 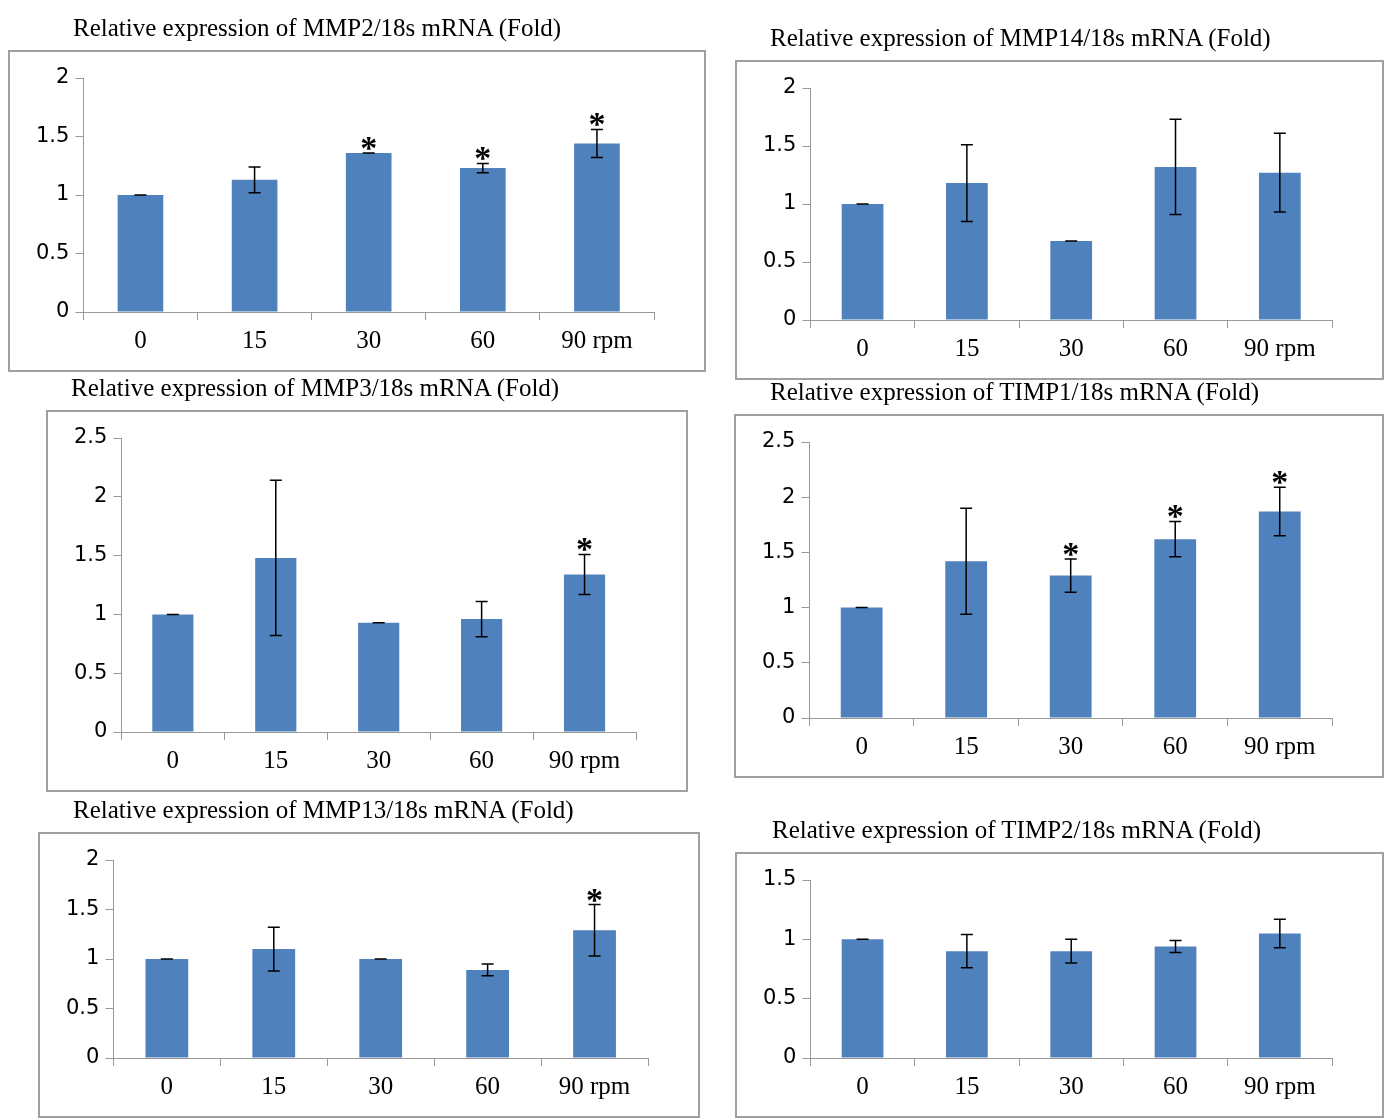 What do you see at coordinates (1015, 392) in the screenshot?
I see `chart-title: Relative expression of TIMP1/18s mRNA (Fold)` at bounding box center [1015, 392].